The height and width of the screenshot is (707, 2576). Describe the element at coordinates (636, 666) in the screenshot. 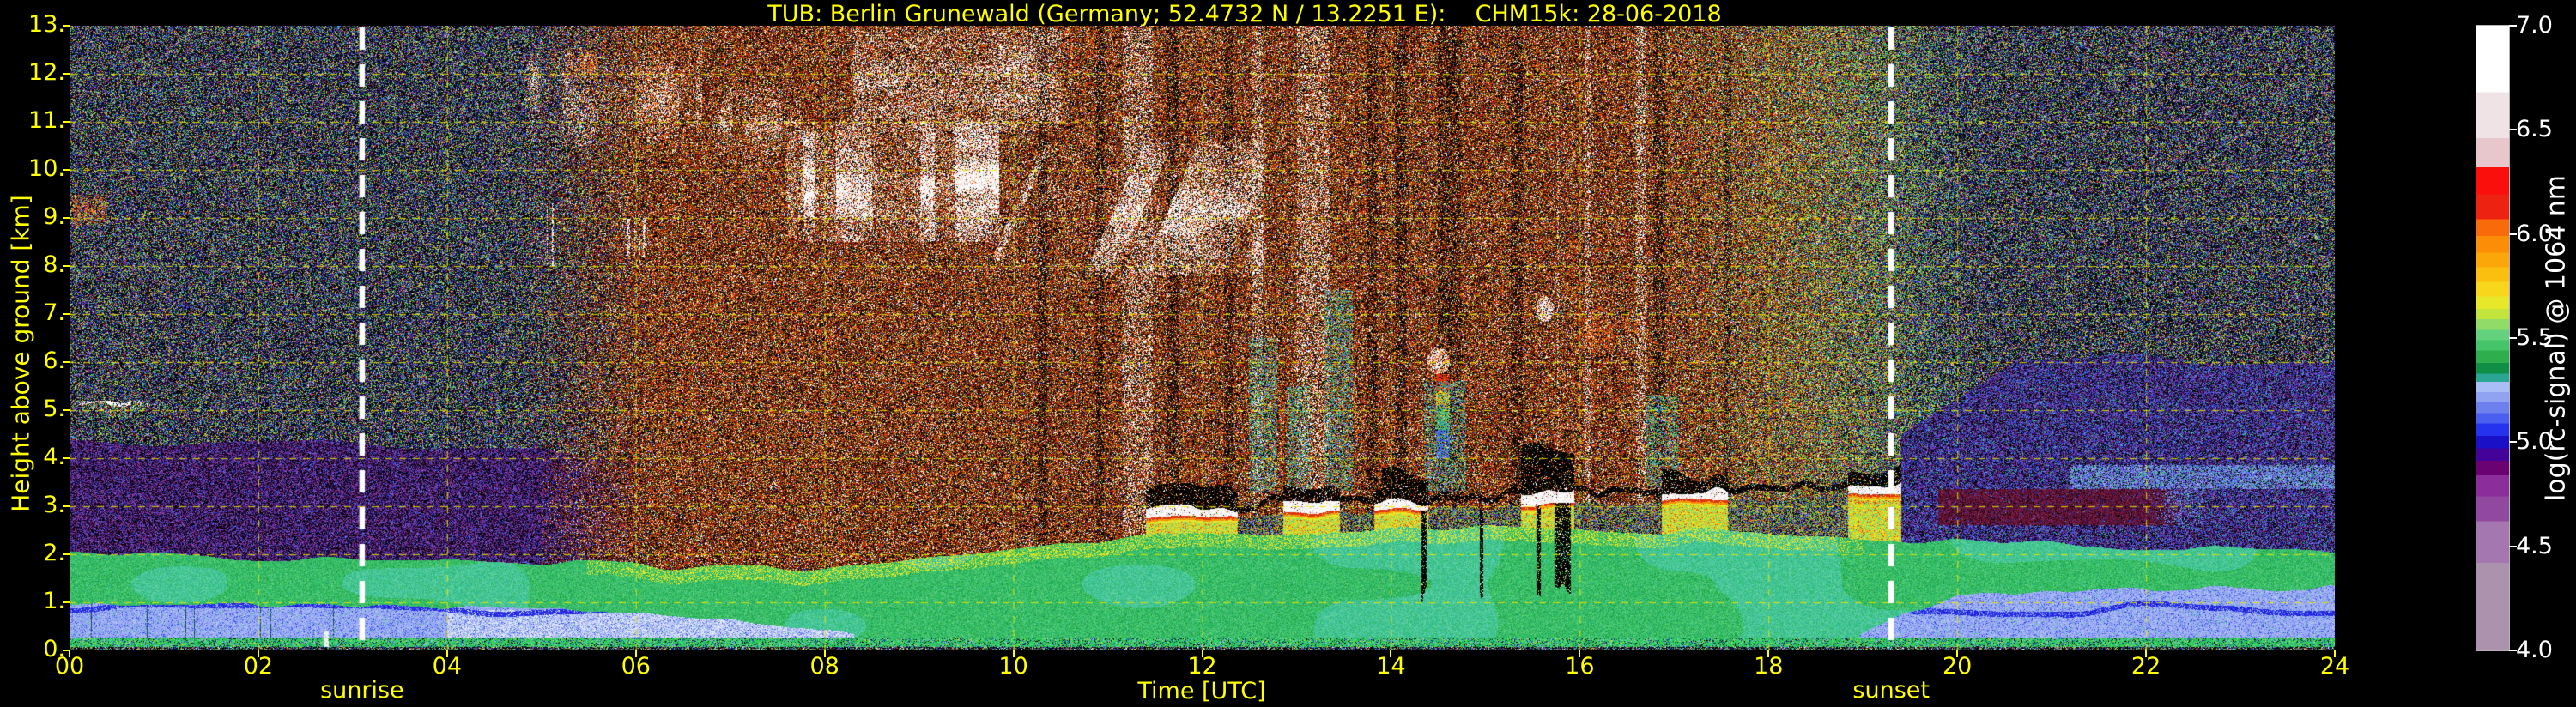

I see `x-tick-label: 06` at that location.